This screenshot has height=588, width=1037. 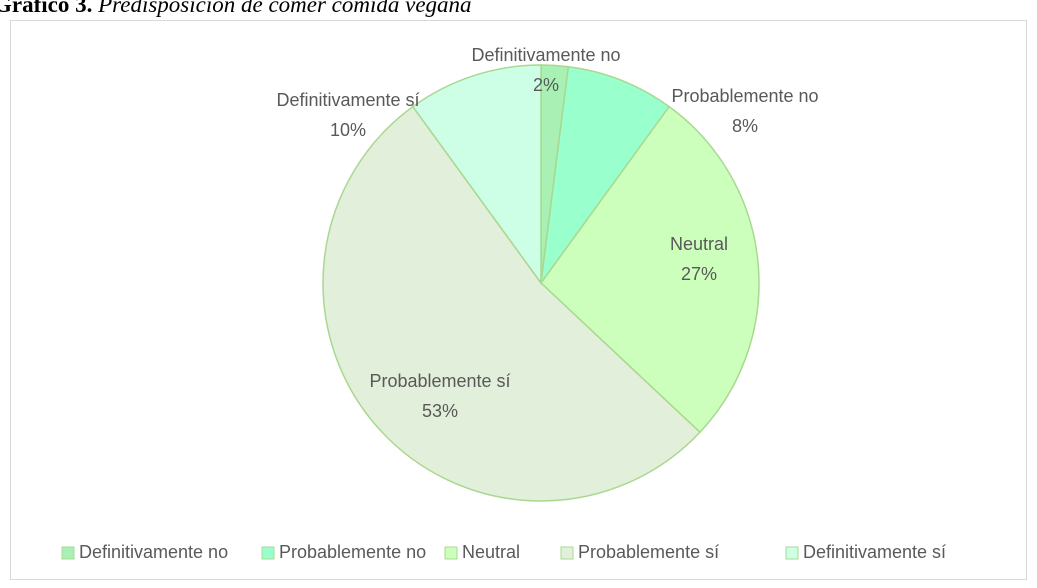 I want to click on slice-label-name: Definitivamente no, so click(x=545, y=55).